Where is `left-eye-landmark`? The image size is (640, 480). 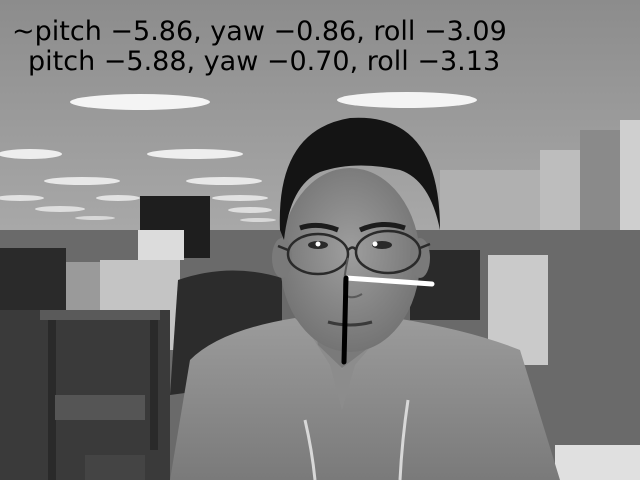
left-eye-landmark is located at coordinates (318, 244).